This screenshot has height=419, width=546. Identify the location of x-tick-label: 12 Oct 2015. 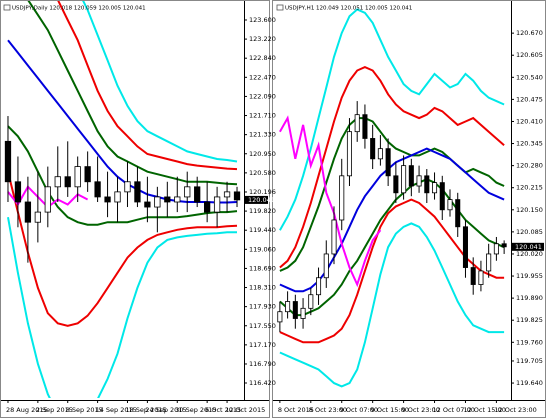
(245, 410).